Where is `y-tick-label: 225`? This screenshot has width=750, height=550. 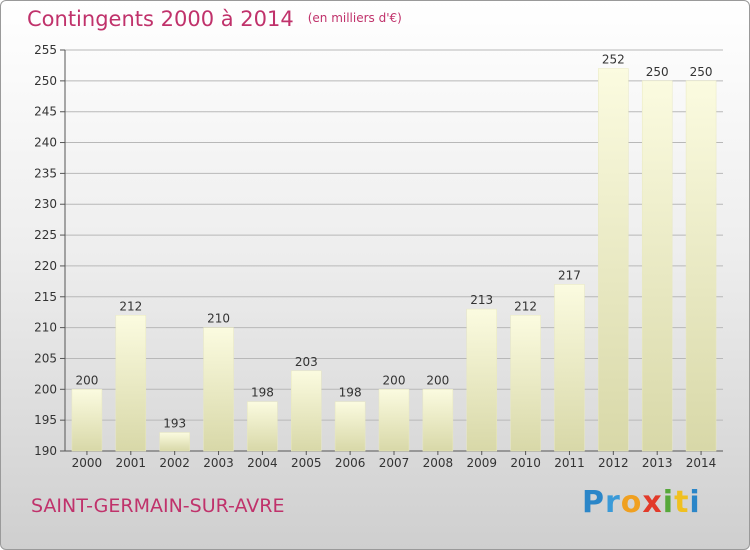 y-tick-label: 225 is located at coordinates (45, 235).